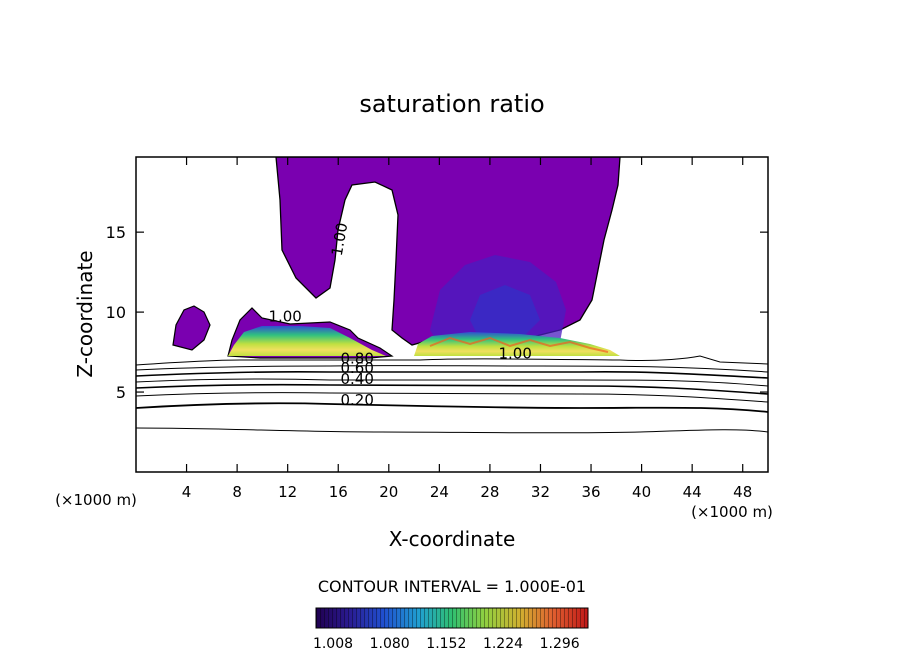 The width and height of the screenshot is (904, 654). What do you see at coordinates (439, 492) in the screenshot?
I see `x-tick-label: 24` at bounding box center [439, 492].